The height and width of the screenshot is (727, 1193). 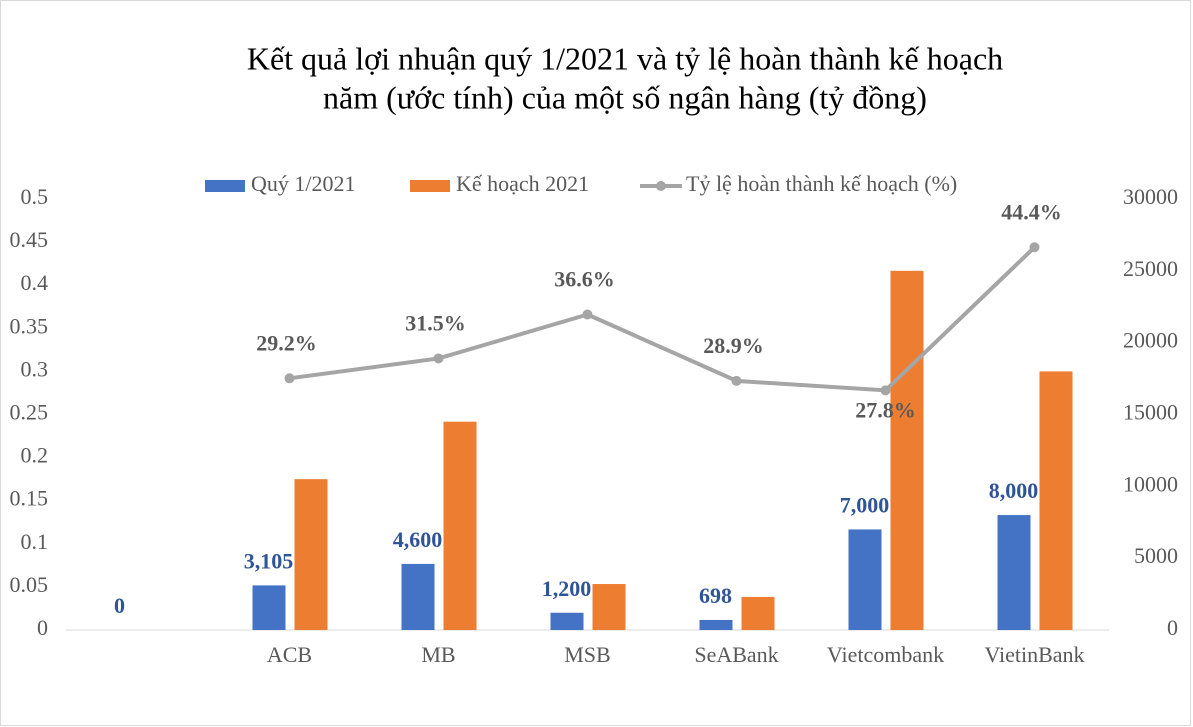 What do you see at coordinates (42, 627) in the screenshot?
I see `y-tick-label: 0` at bounding box center [42, 627].